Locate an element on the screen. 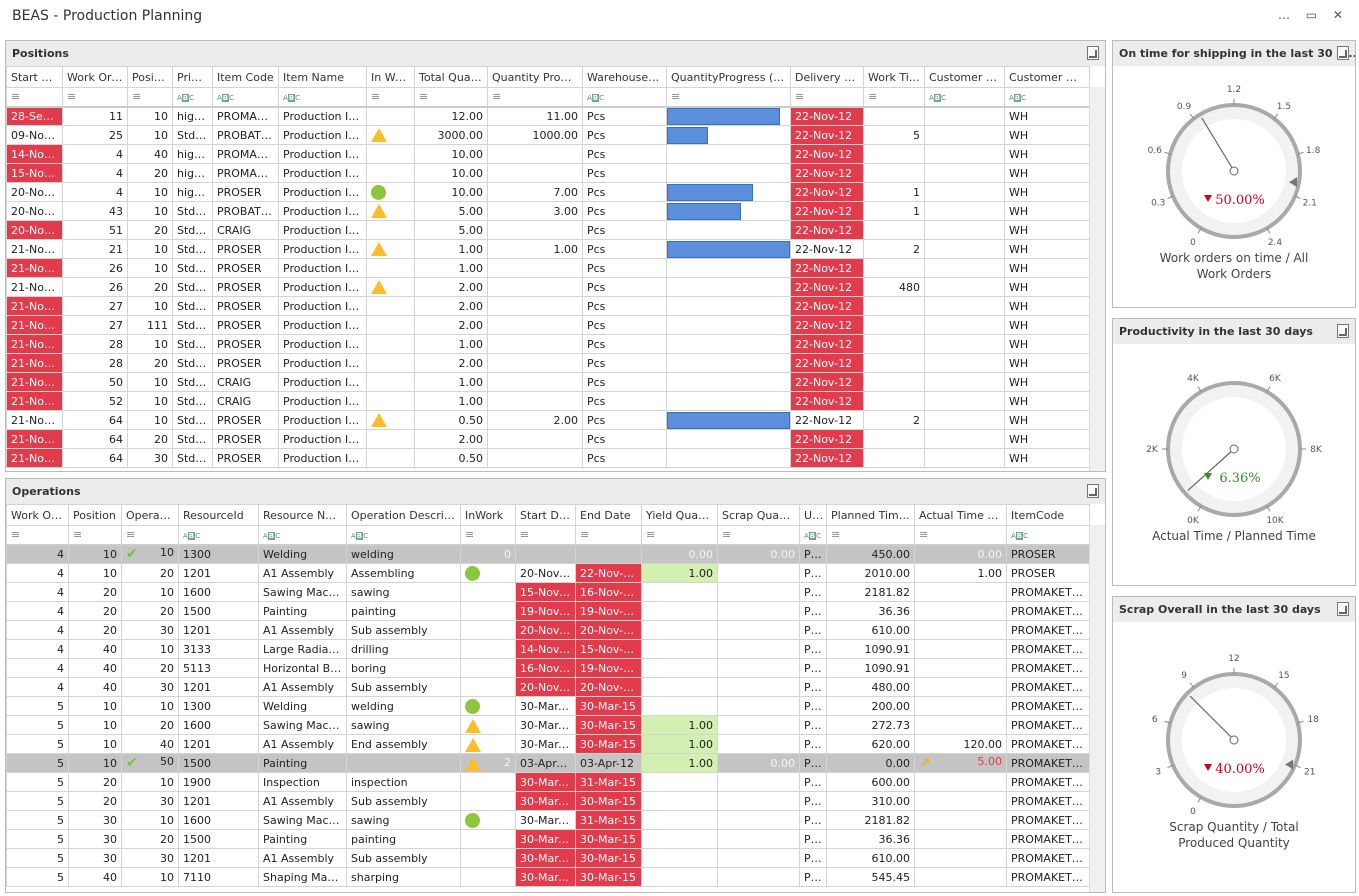 This screenshot has width=1359, height=896. cell-12: 1090.91 is located at coordinates (870, 668).